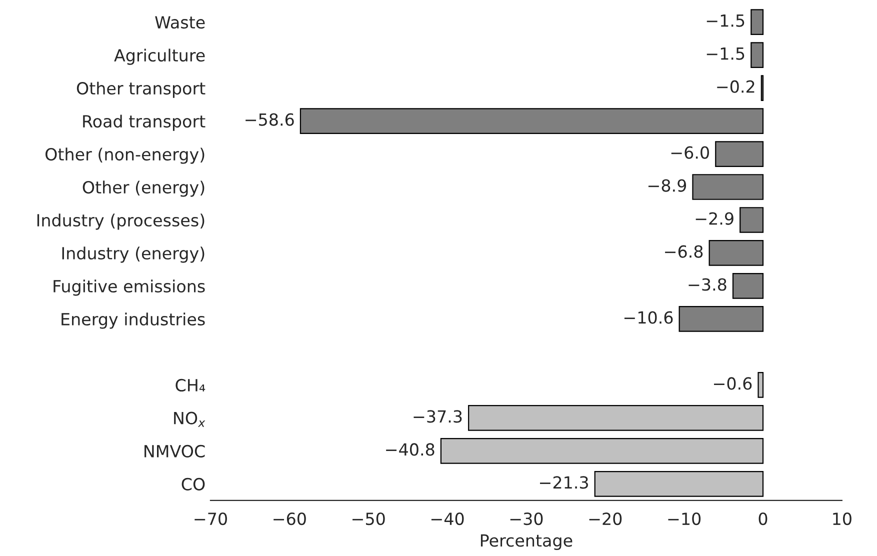 Image resolution: width=877 pixels, height=556 pixels. Describe the element at coordinates (143, 188) in the screenshot. I see `y-tick-label: Other (energy)` at that location.